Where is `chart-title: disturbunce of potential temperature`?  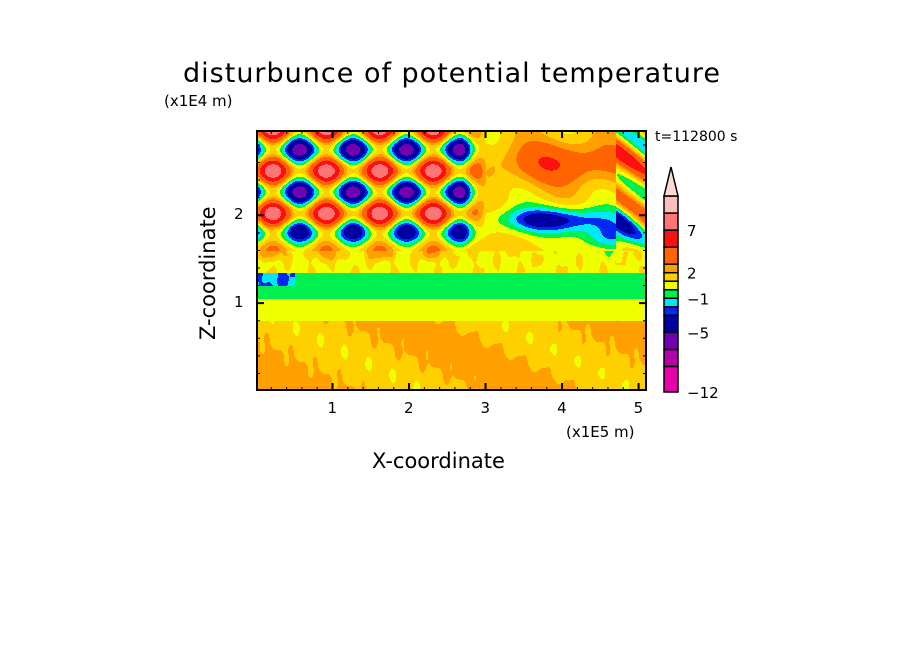 chart-title: disturbunce of potential temperature is located at coordinates (452, 73).